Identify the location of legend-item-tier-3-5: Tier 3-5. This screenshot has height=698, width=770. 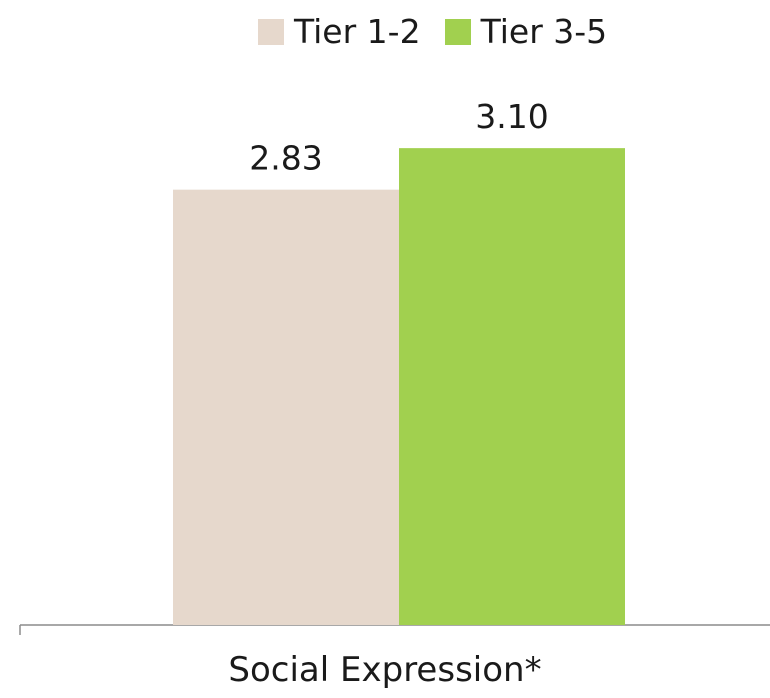
(526, 31).